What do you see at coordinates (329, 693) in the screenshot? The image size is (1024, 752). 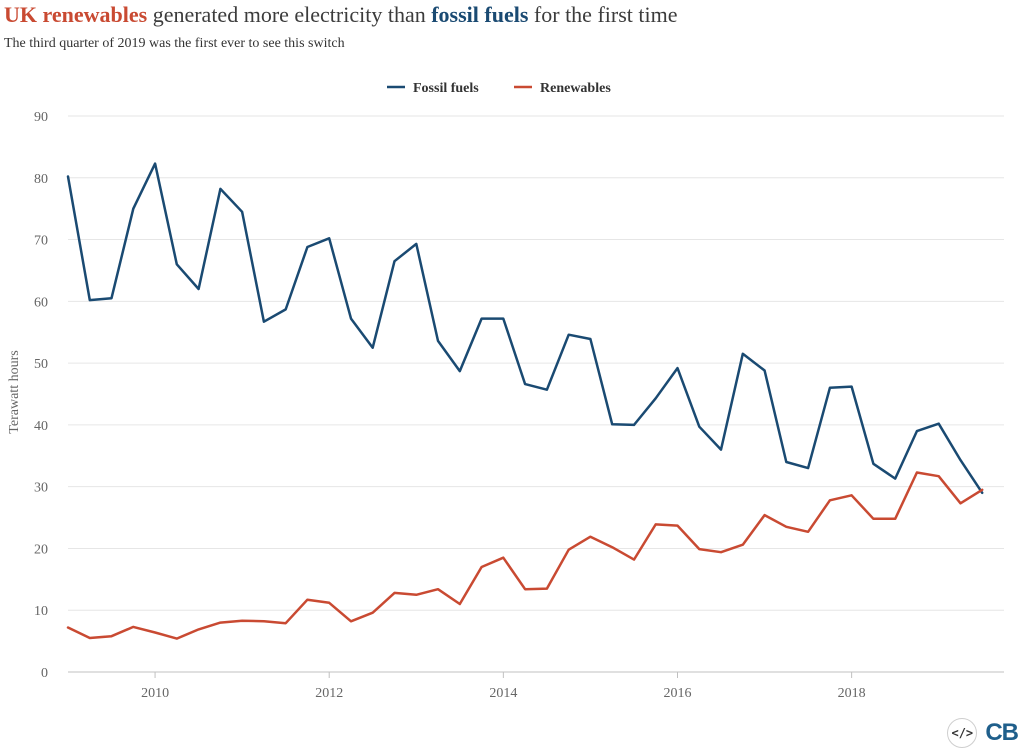 I see `x-tick-2012: 2012` at bounding box center [329, 693].